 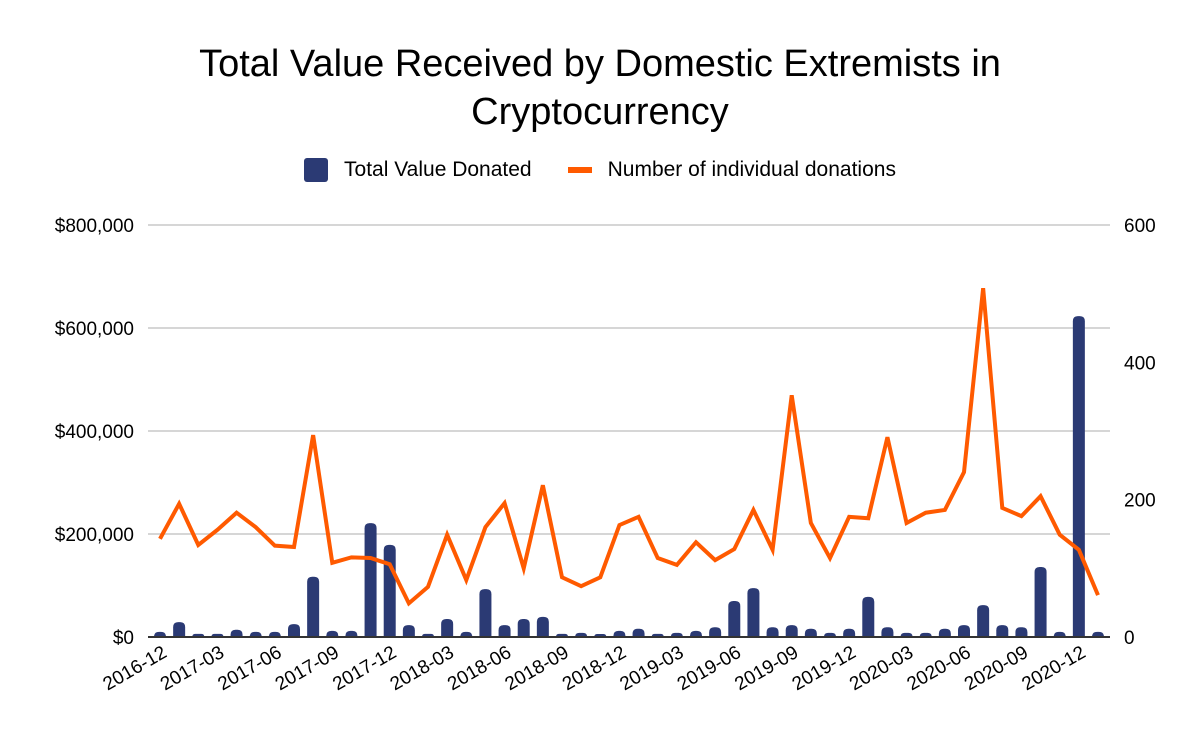 What do you see at coordinates (316, 170) in the screenshot?
I see `legend-swatch-bar` at bounding box center [316, 170].